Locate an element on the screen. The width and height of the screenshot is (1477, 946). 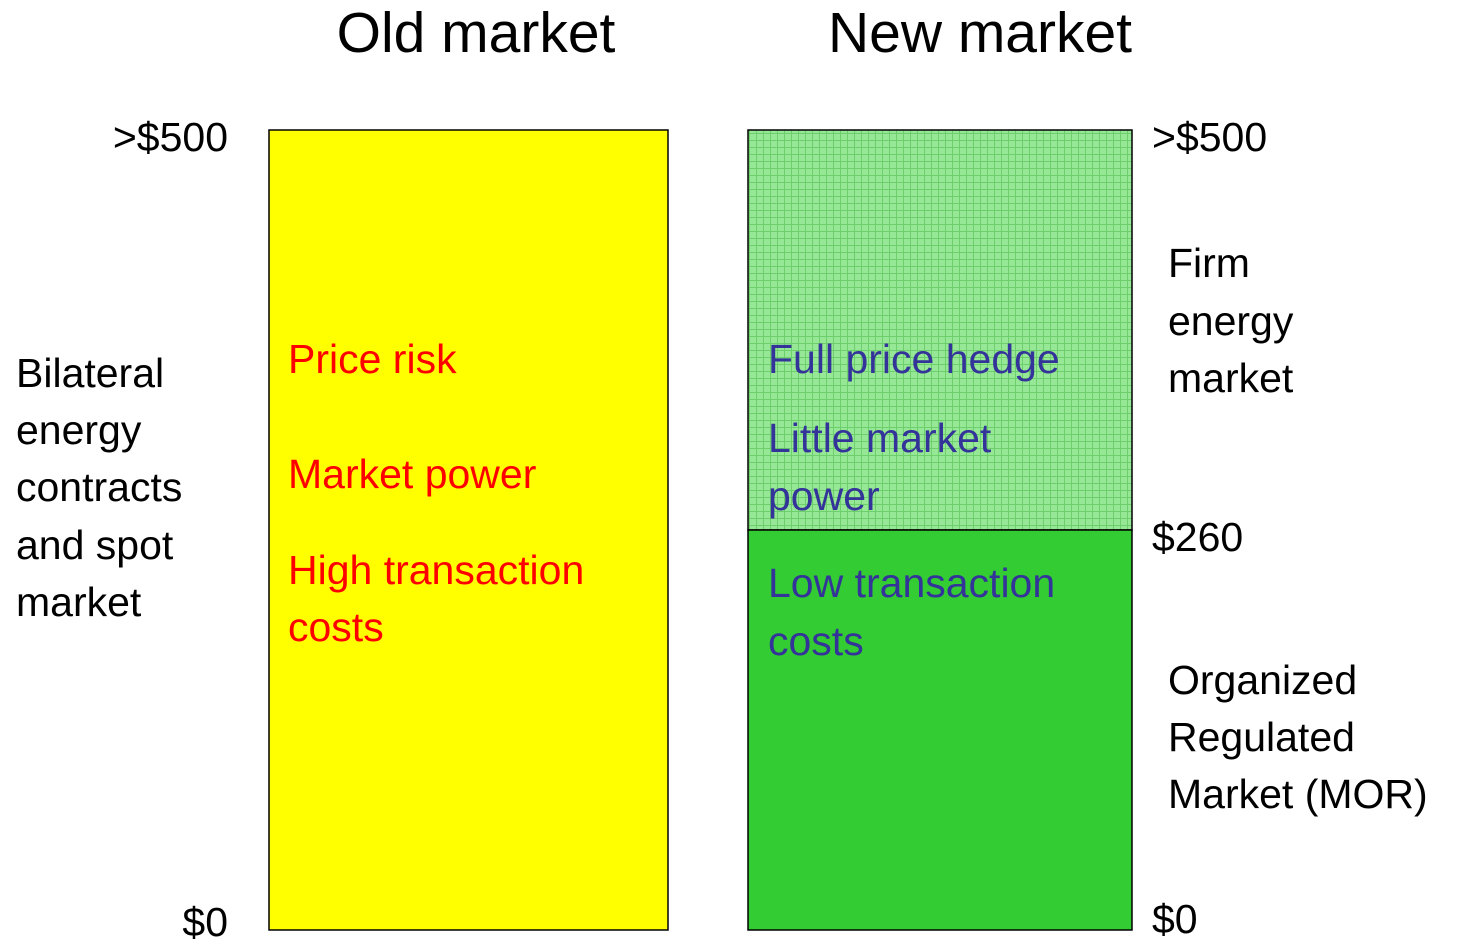
new-title: New market is located at coordinates (980, 33).